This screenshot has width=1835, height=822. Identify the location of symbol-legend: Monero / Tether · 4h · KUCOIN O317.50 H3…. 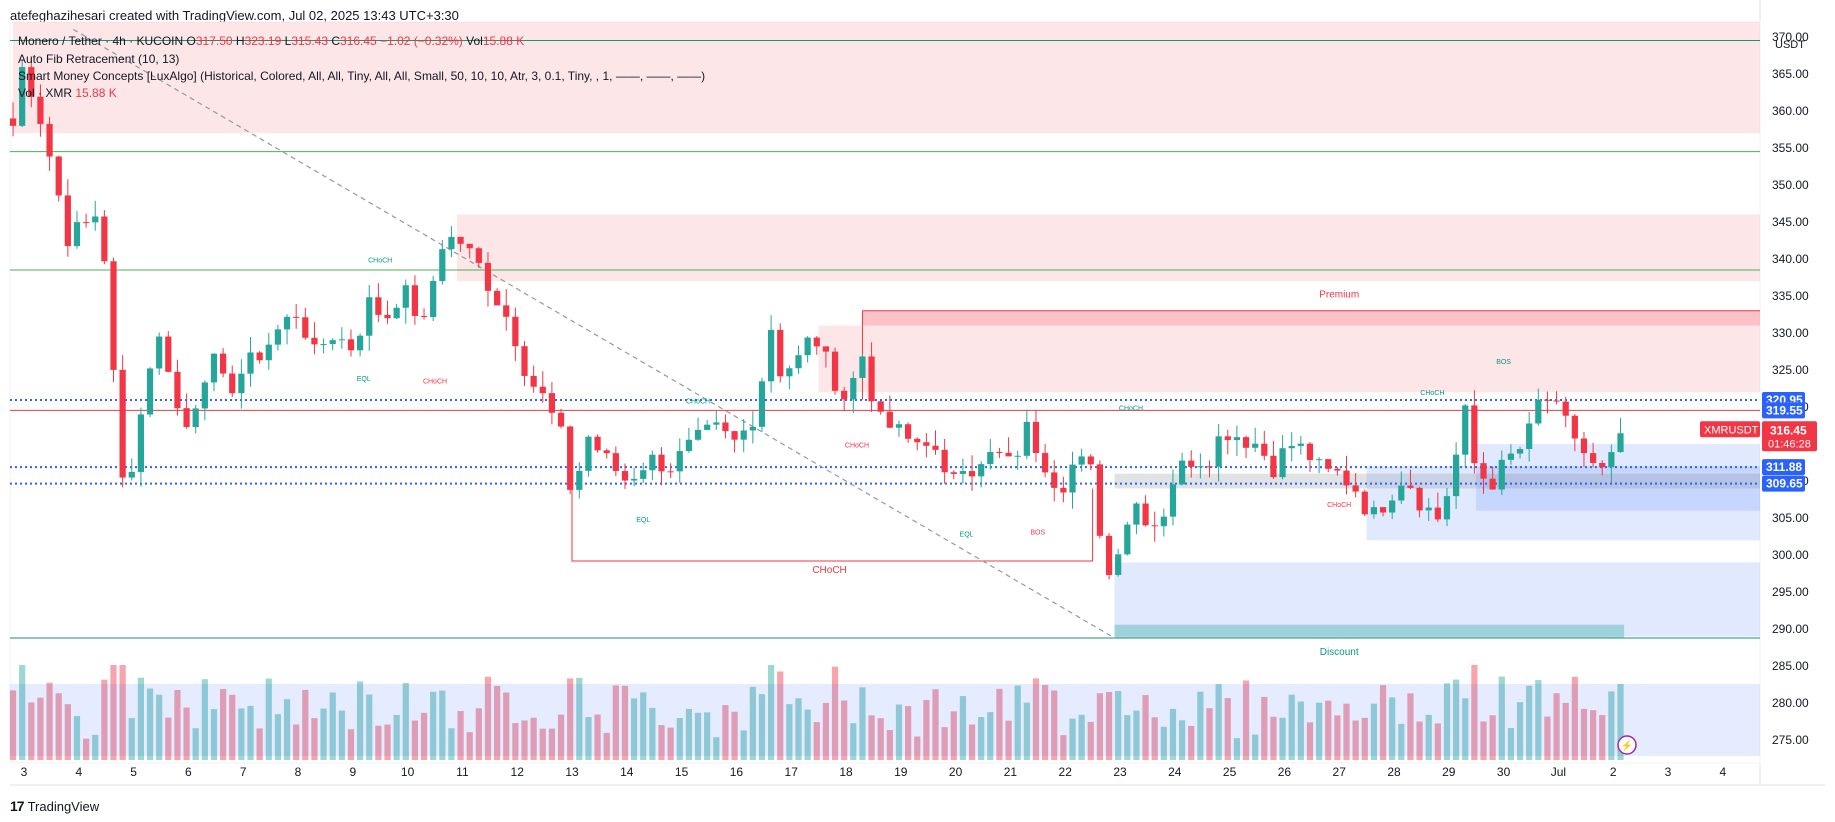
(271, 41).